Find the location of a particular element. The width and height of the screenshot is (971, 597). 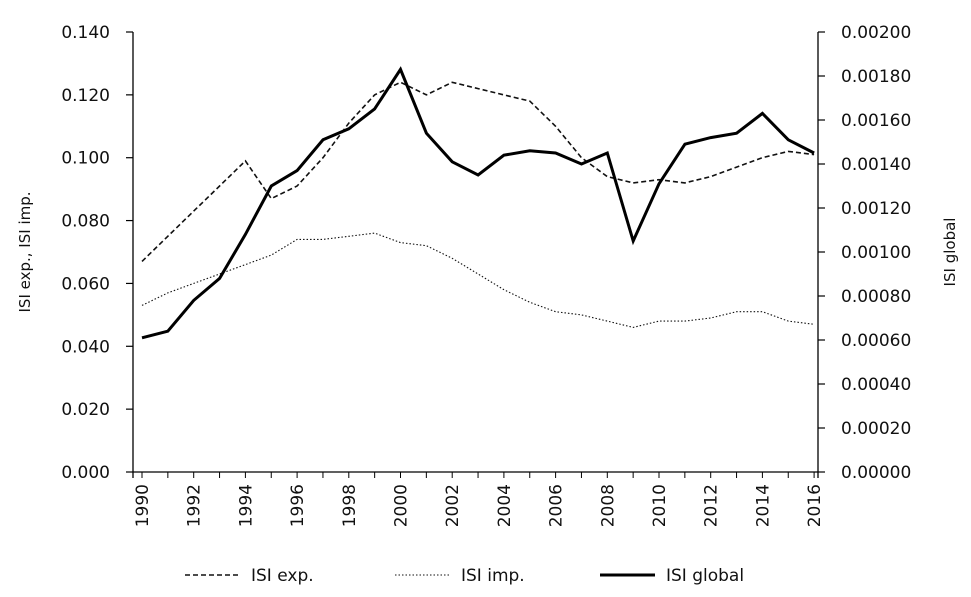

right-tick-label: 0.00080 is located at coordinates (876, 297).